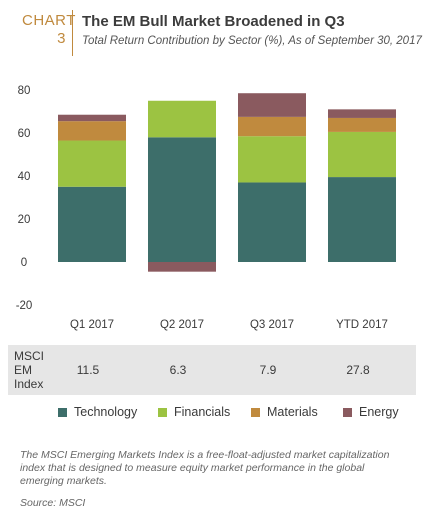 This screenshot has height=520, width=424. What do you see at coordinates (24, 91) in the screenshot?
I see `y-tick-label: 80` at bounding box center [24, 91].